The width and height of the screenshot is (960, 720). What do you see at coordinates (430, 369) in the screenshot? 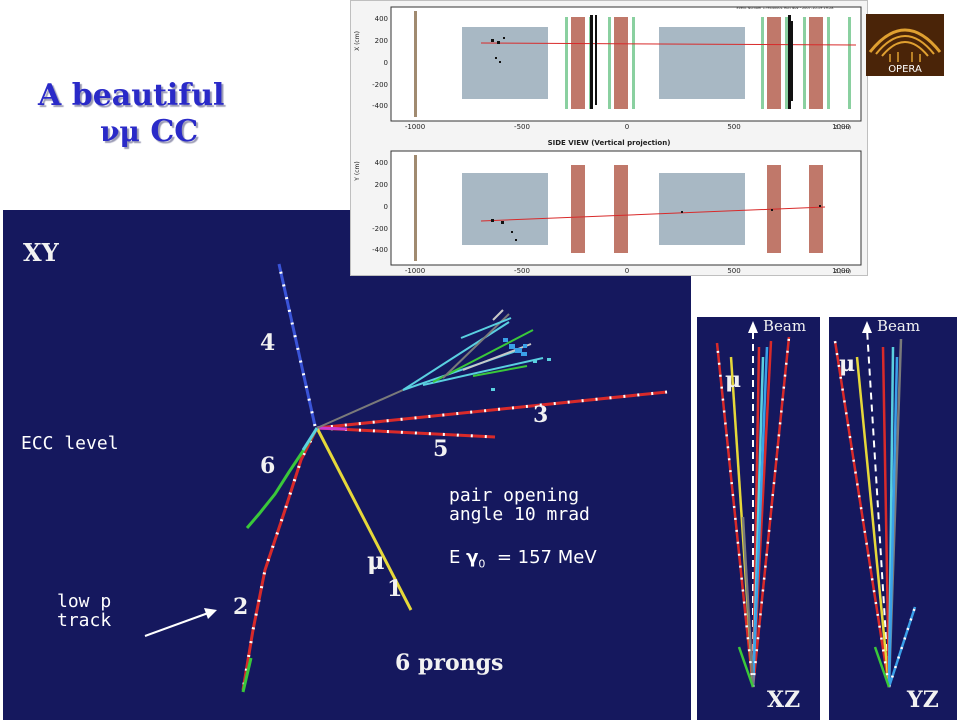
I see `em-shower-tracks` at bounding box center [430, 369].